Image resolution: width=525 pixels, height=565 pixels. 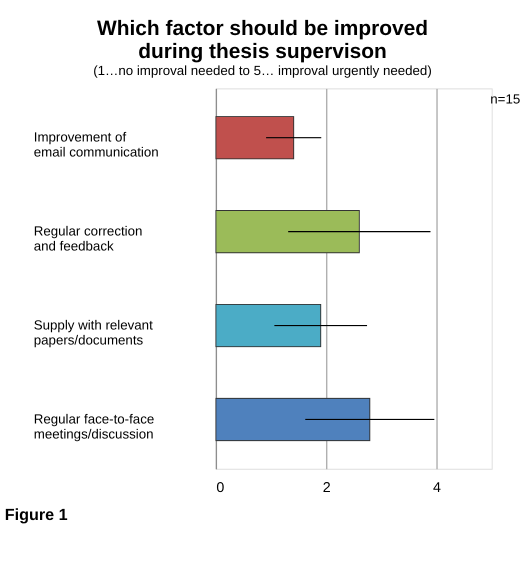 What do you see at coordinates (437, 488) in the screenshot?
I see `x-tick-label: 4` at bounding box center [437, 488].